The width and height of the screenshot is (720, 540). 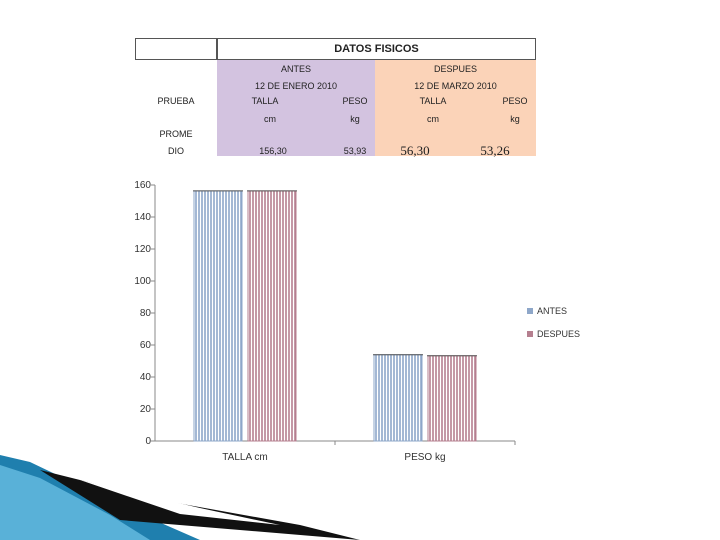 I want to click on col-peso-antes: PESO, so click(x=355, y=101).